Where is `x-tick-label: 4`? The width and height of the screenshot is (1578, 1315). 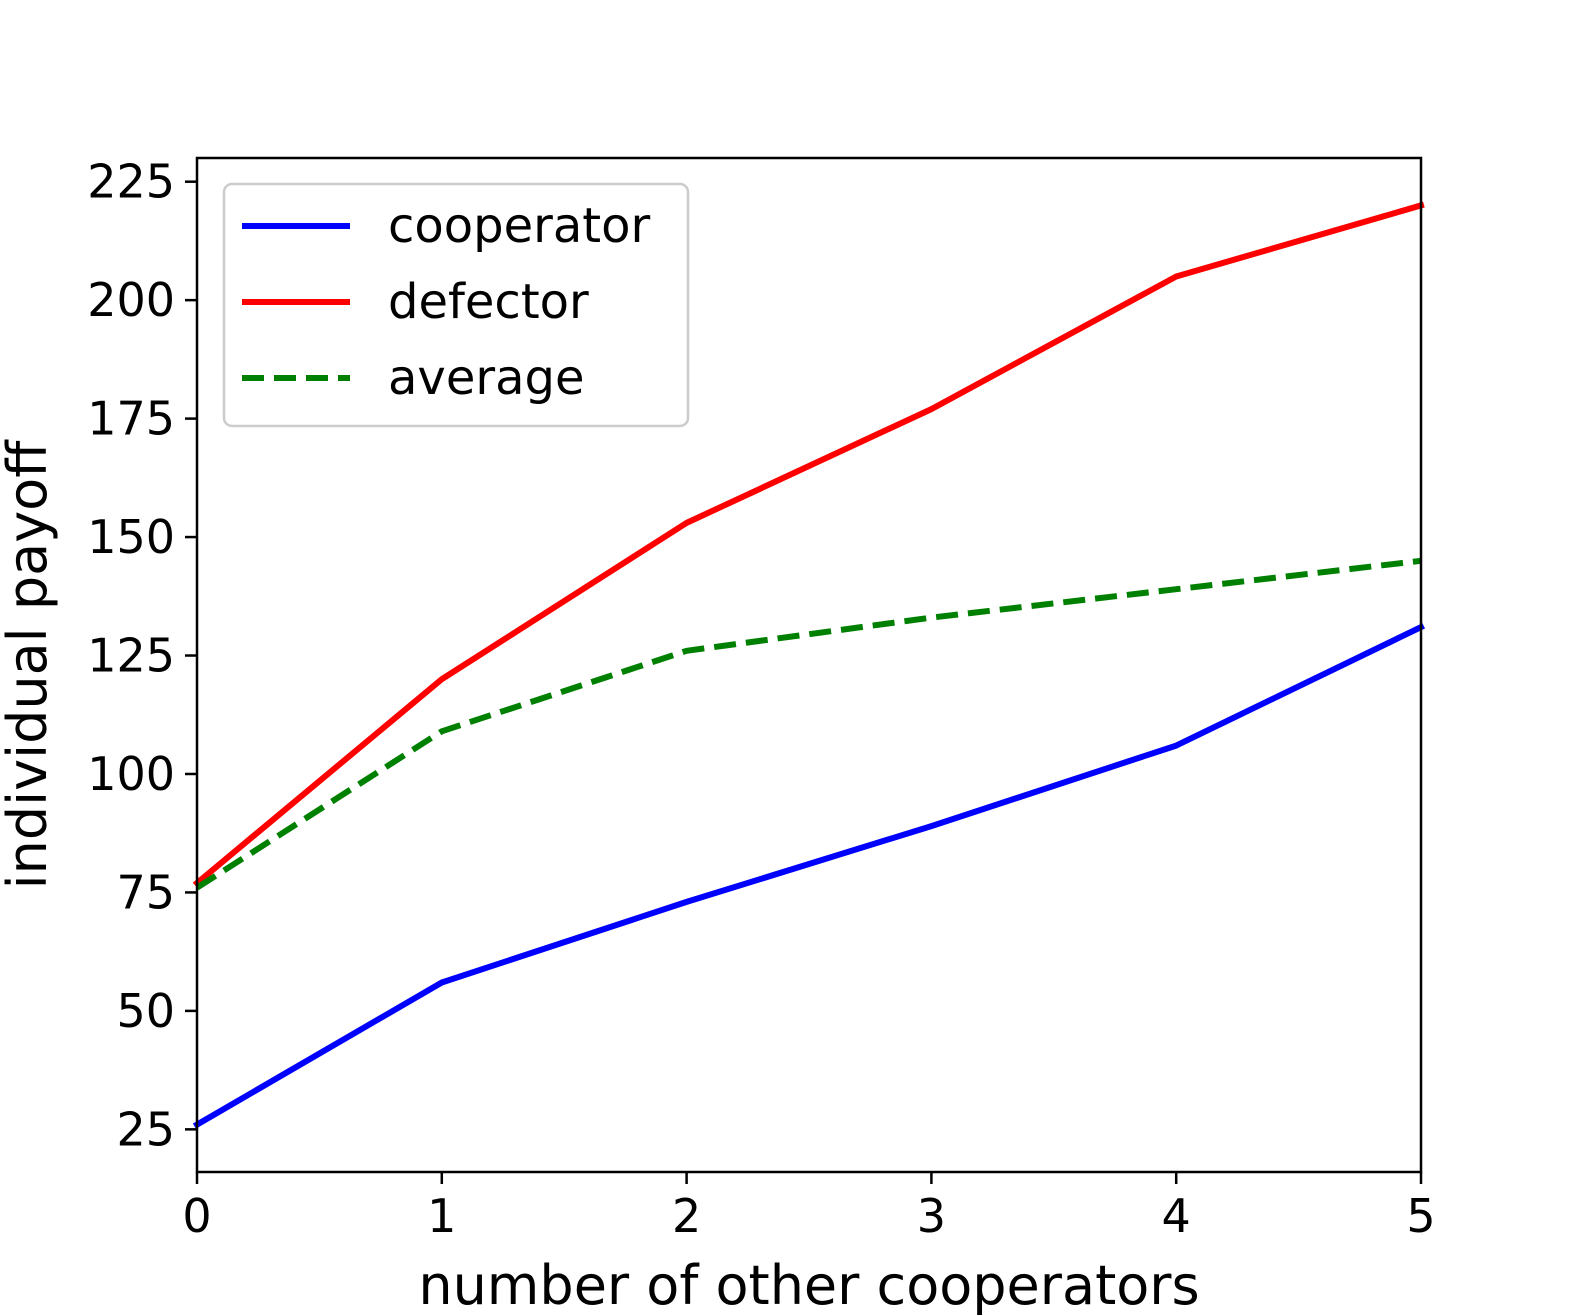 x-tick-label: 4 is located at coordinates (1176, 1216).